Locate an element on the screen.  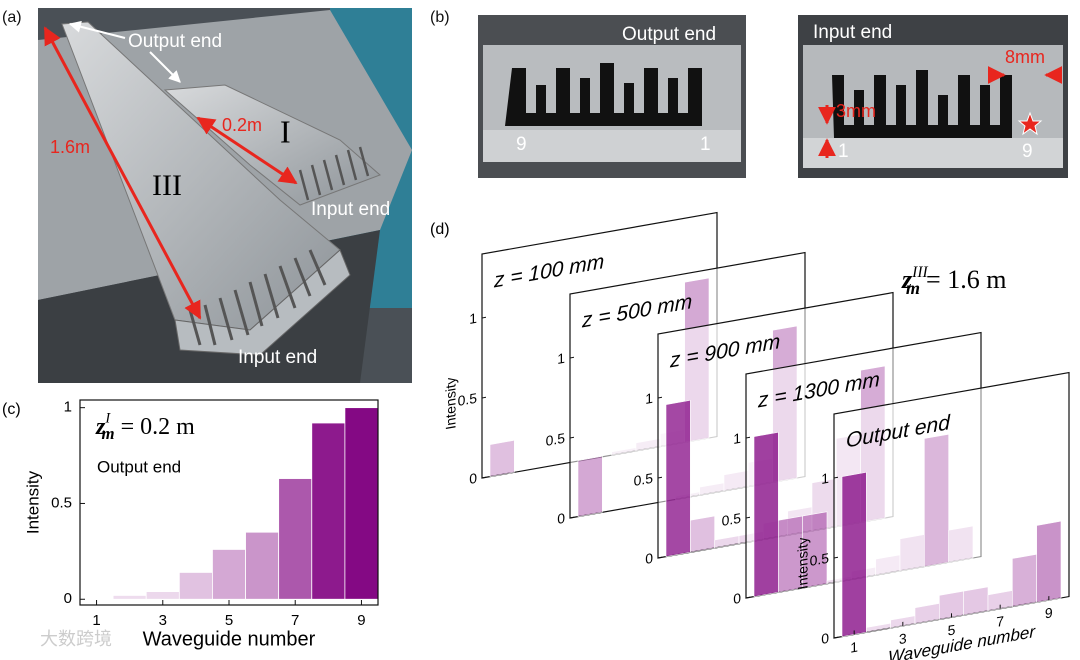
dimension-label: 3mm is located at coordinates (856, 111).